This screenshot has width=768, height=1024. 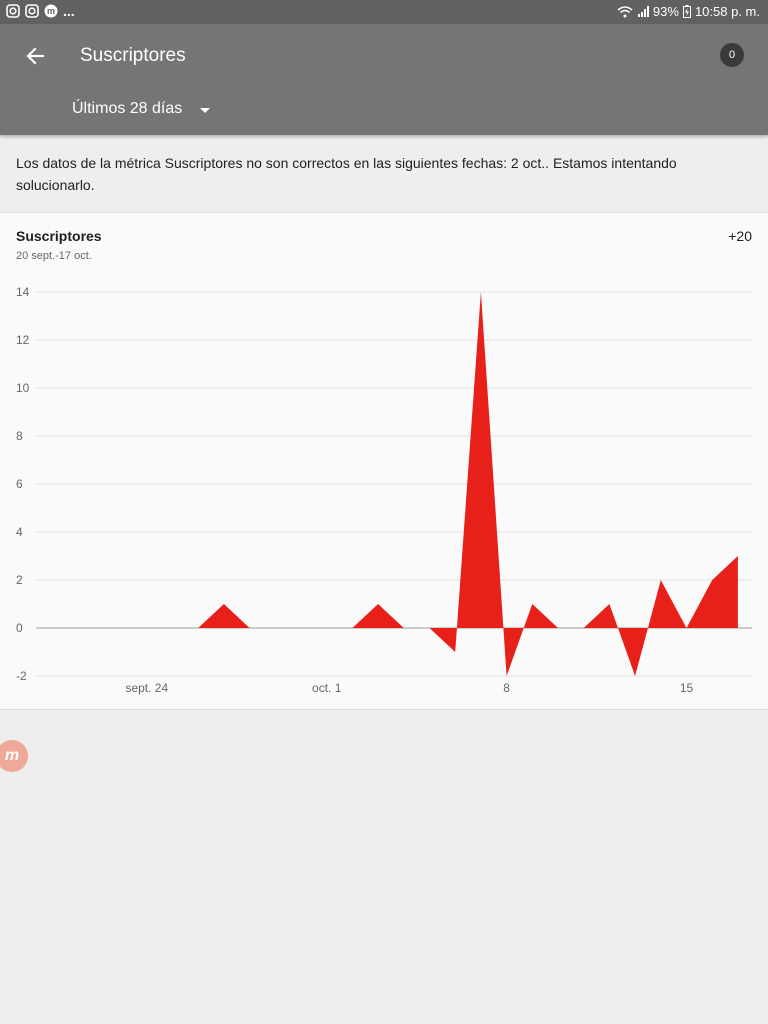 I want to click on y-tick-label: 4, so click(x=19, y=532).